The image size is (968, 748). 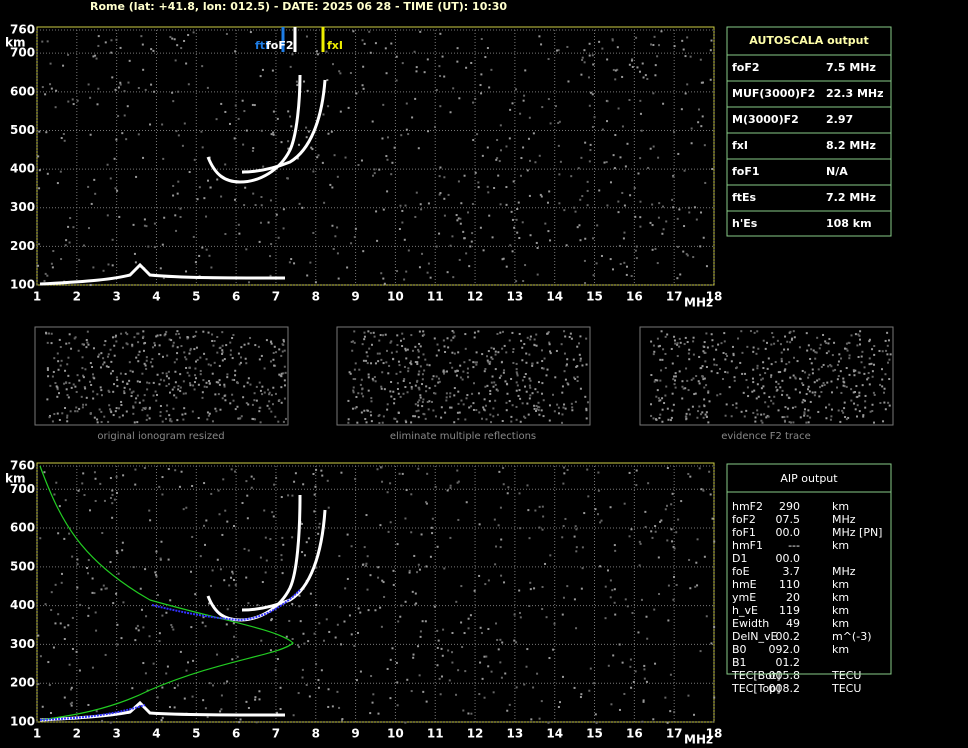 I want to click on x-tick-label: 5, so click(x=196, y=734).